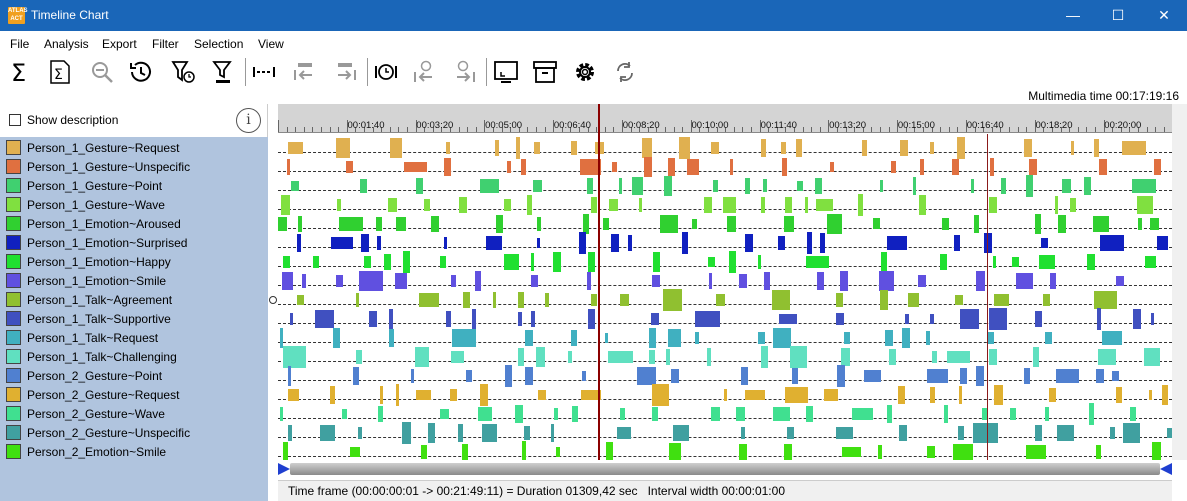  I want to click on menu-analysis: Analysis, so click(66, 44).